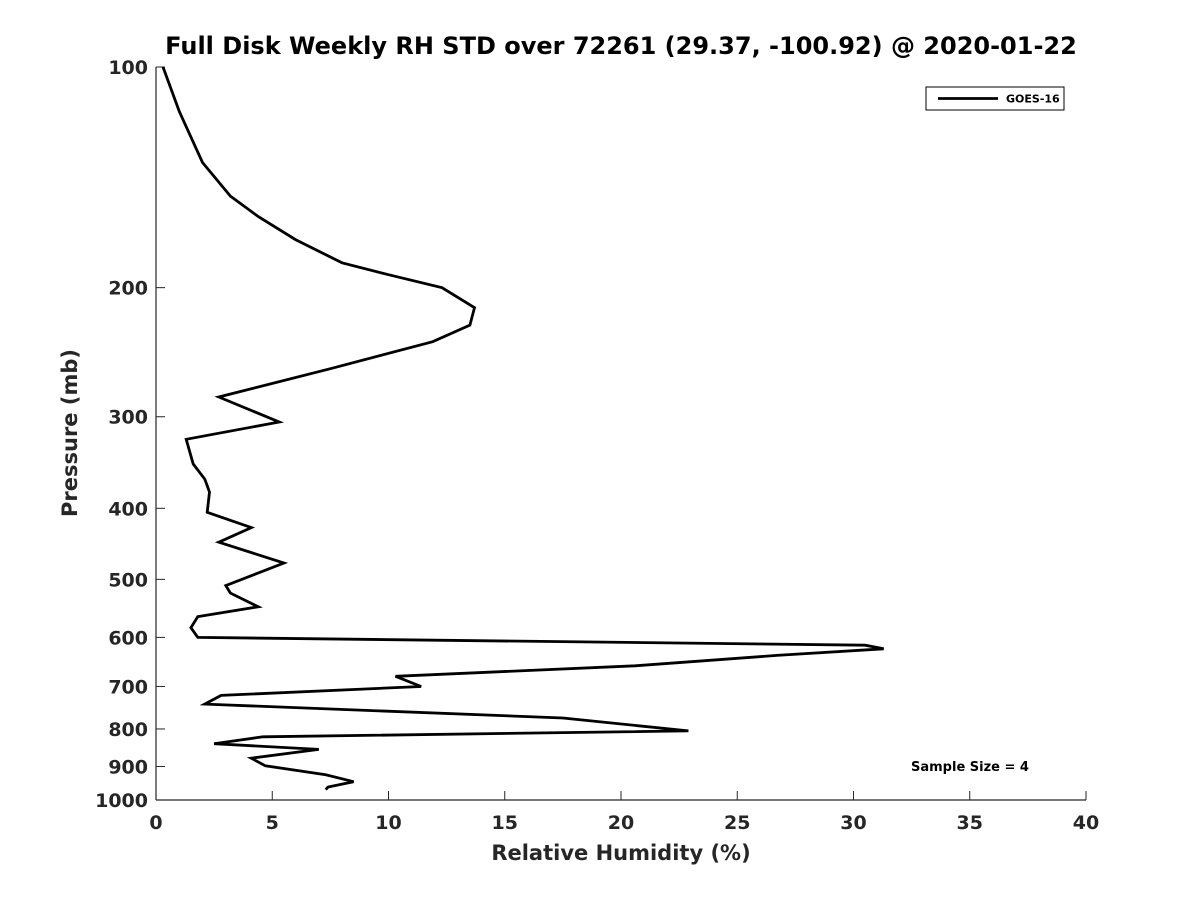 This screenshot has width=1200, height=900. I want to click on x-tick-label: 10, so click(388, 823).